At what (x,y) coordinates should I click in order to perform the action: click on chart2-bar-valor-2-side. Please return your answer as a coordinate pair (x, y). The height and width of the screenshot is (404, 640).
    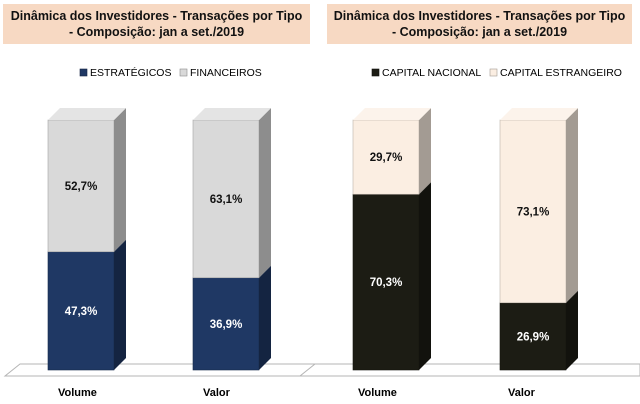
    Looking at the image, I should click on (572, 205).